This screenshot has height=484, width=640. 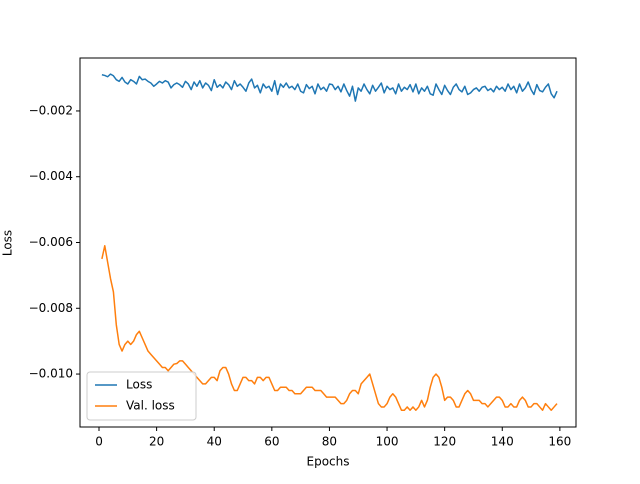 What do you see at coordinates (329, 442) in the screenshot?
I see `x-tick-label: 80` at bounding box center [329, 442].